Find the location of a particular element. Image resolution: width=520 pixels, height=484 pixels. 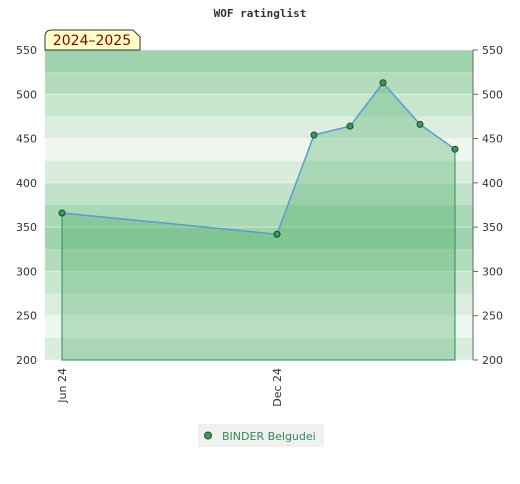

y-tick-label: 400 is located at coordinates (26, 183).